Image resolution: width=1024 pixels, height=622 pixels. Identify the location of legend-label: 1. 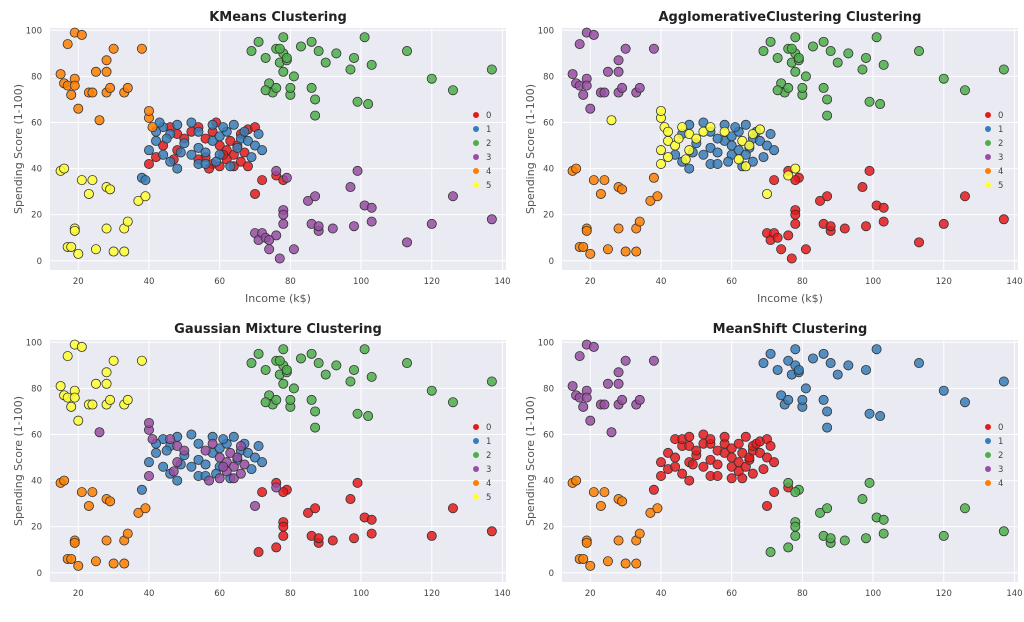
(488, 130).